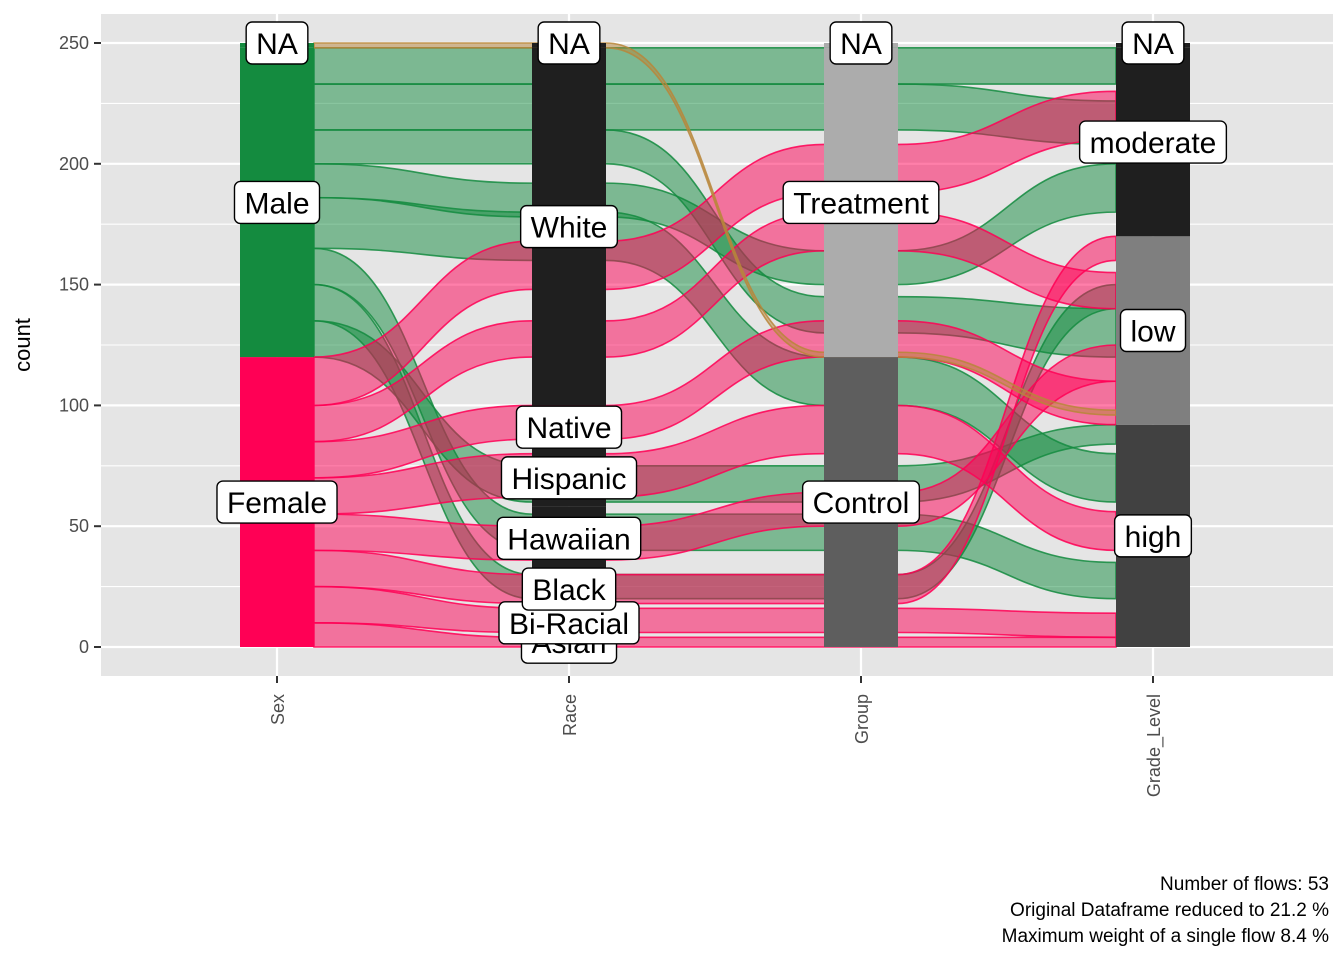  I want to click on caption-line-max-weight: Maximum weight of a single flow 8.4 %, so click(1165, 936).